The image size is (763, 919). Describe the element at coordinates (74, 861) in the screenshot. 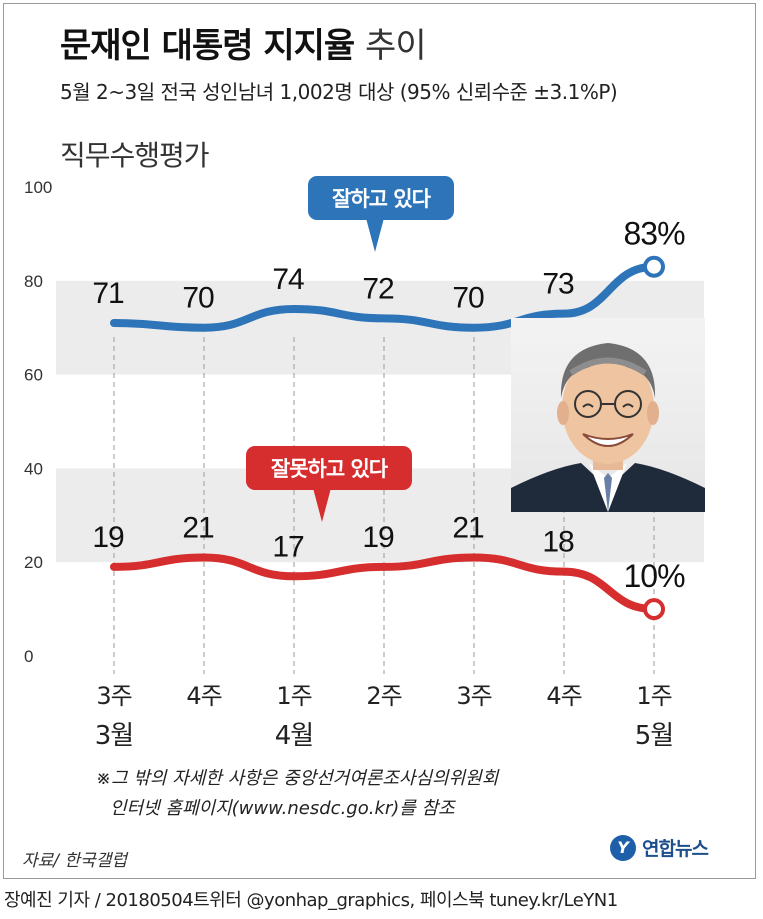

I see `source-label: 자료/ 한국갤럽` at that location.